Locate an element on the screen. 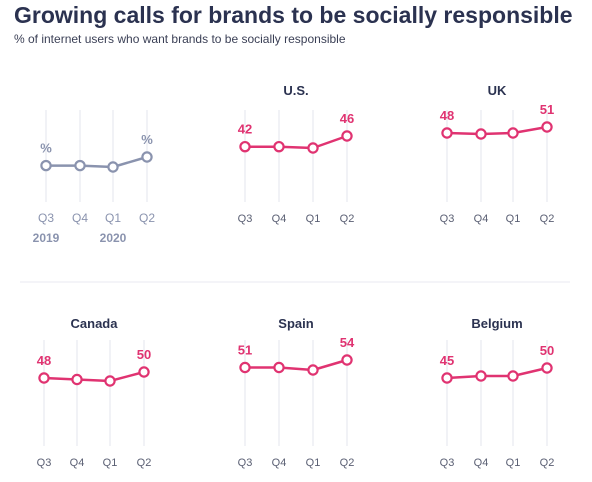 The height and width of the screenshot is (482, 592). panel-title: Spain is located at coordinates (295, 323).